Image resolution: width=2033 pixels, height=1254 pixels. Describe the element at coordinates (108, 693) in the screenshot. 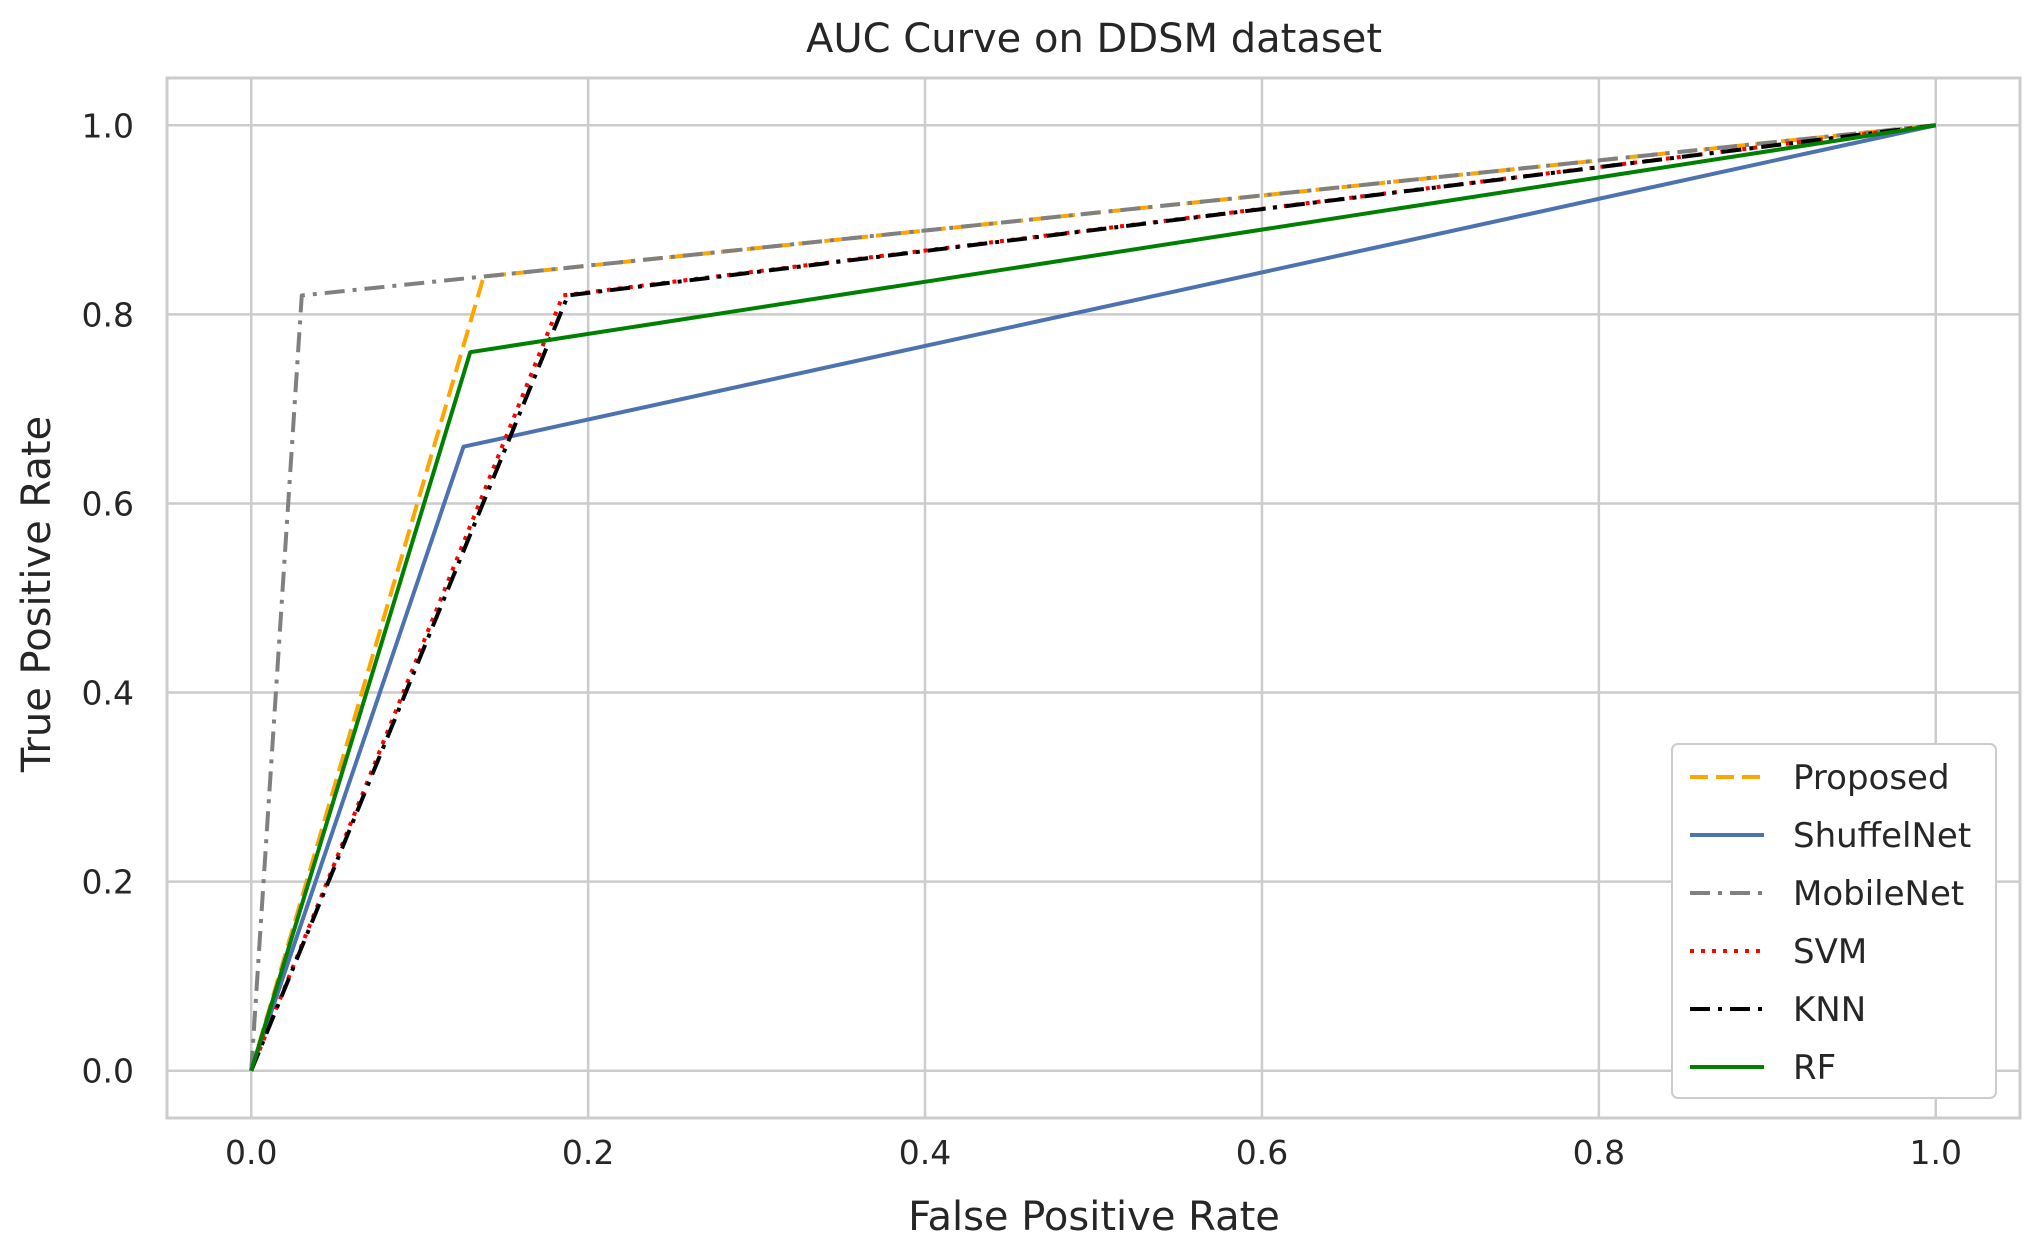

I see `y-tick-label: 0.4` at that location.